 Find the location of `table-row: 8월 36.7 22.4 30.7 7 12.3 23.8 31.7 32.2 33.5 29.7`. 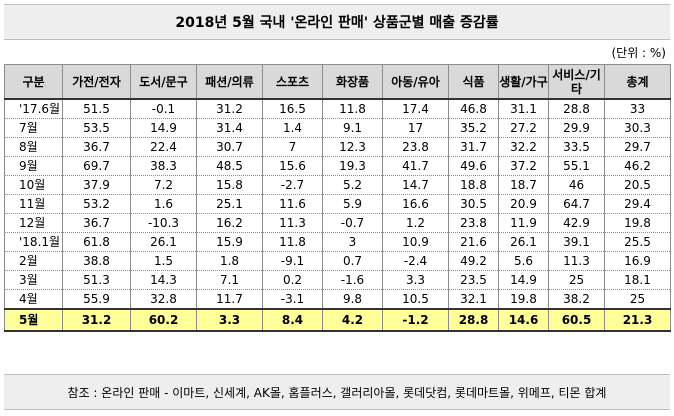

table-row: 8월 36.7 22.4 30.7 7 12.3 23.8 31.7 32.2 33.5 29.7 is located at coordinates (337, 147).